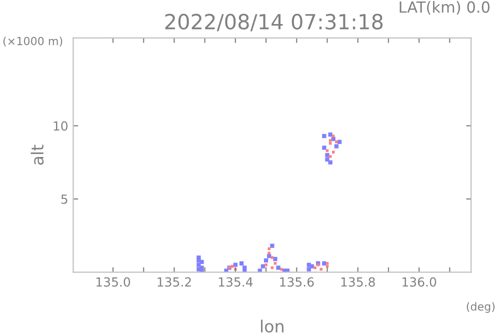  Describe the element at coordinates (64, 199) in the screenshot. I see `y-tick-label: 5` at that location.